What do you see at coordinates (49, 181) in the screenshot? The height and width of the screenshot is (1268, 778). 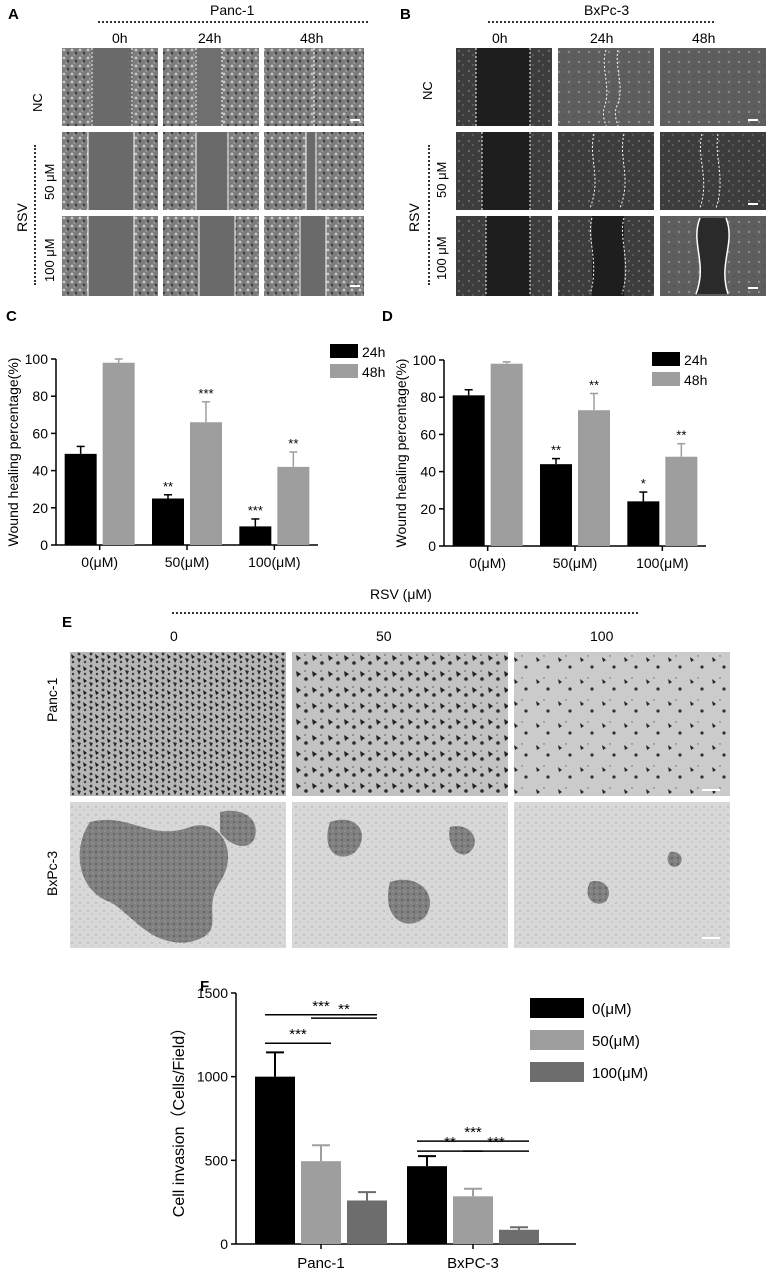 I see `panel-a-row-50: 50 μM` at bounding box center [49, 181].